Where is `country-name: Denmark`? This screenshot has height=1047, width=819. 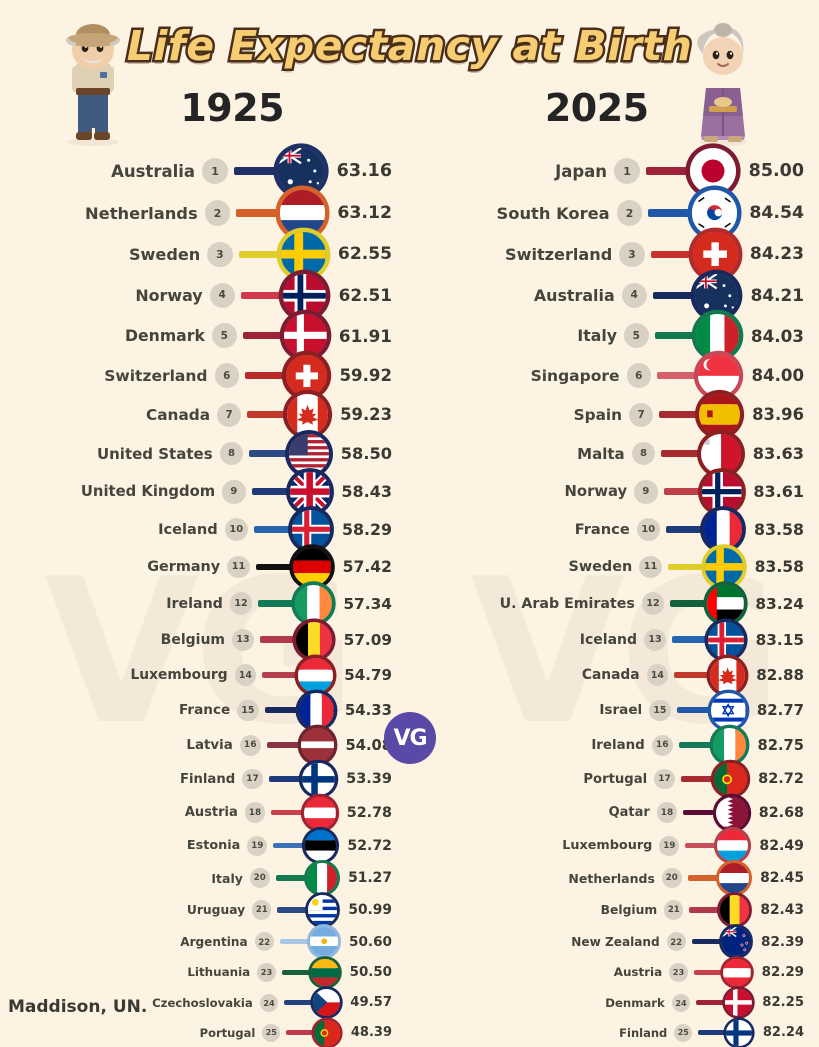 country-name: Denmark is located at coordinates (635, 1003).